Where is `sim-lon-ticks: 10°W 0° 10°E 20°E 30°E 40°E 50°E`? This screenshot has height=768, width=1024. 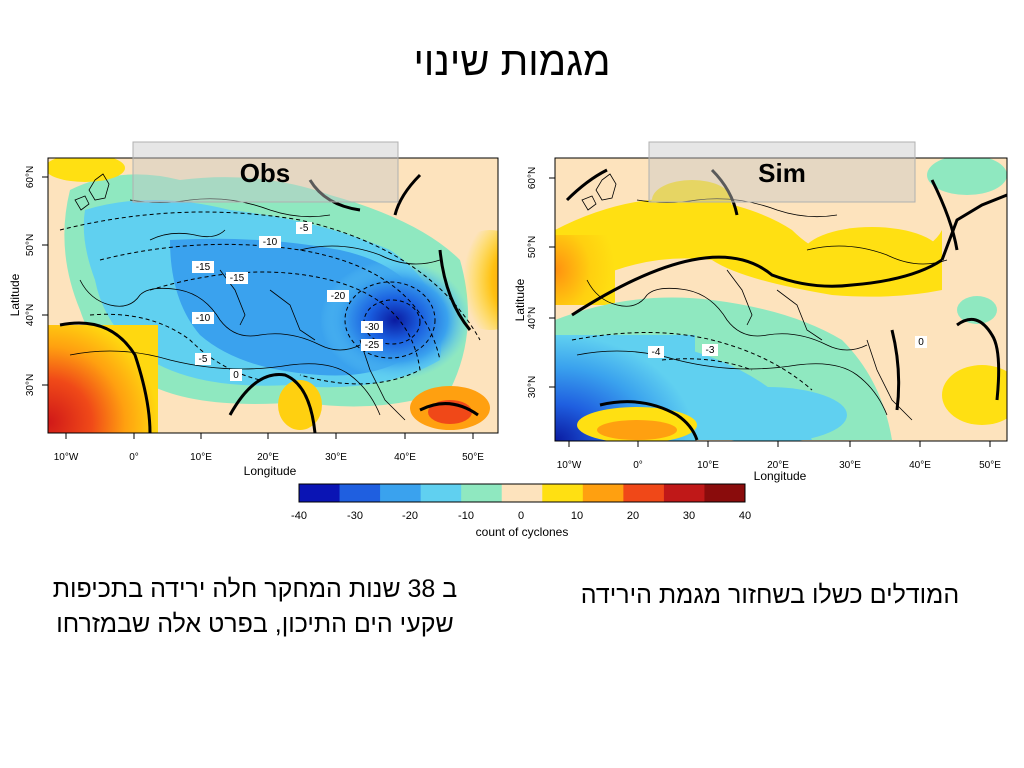
sim-lon-ticks: 10°W 0° 10°E 20°E 30°E 40°E 50°E is located at coordinates (779, 465).